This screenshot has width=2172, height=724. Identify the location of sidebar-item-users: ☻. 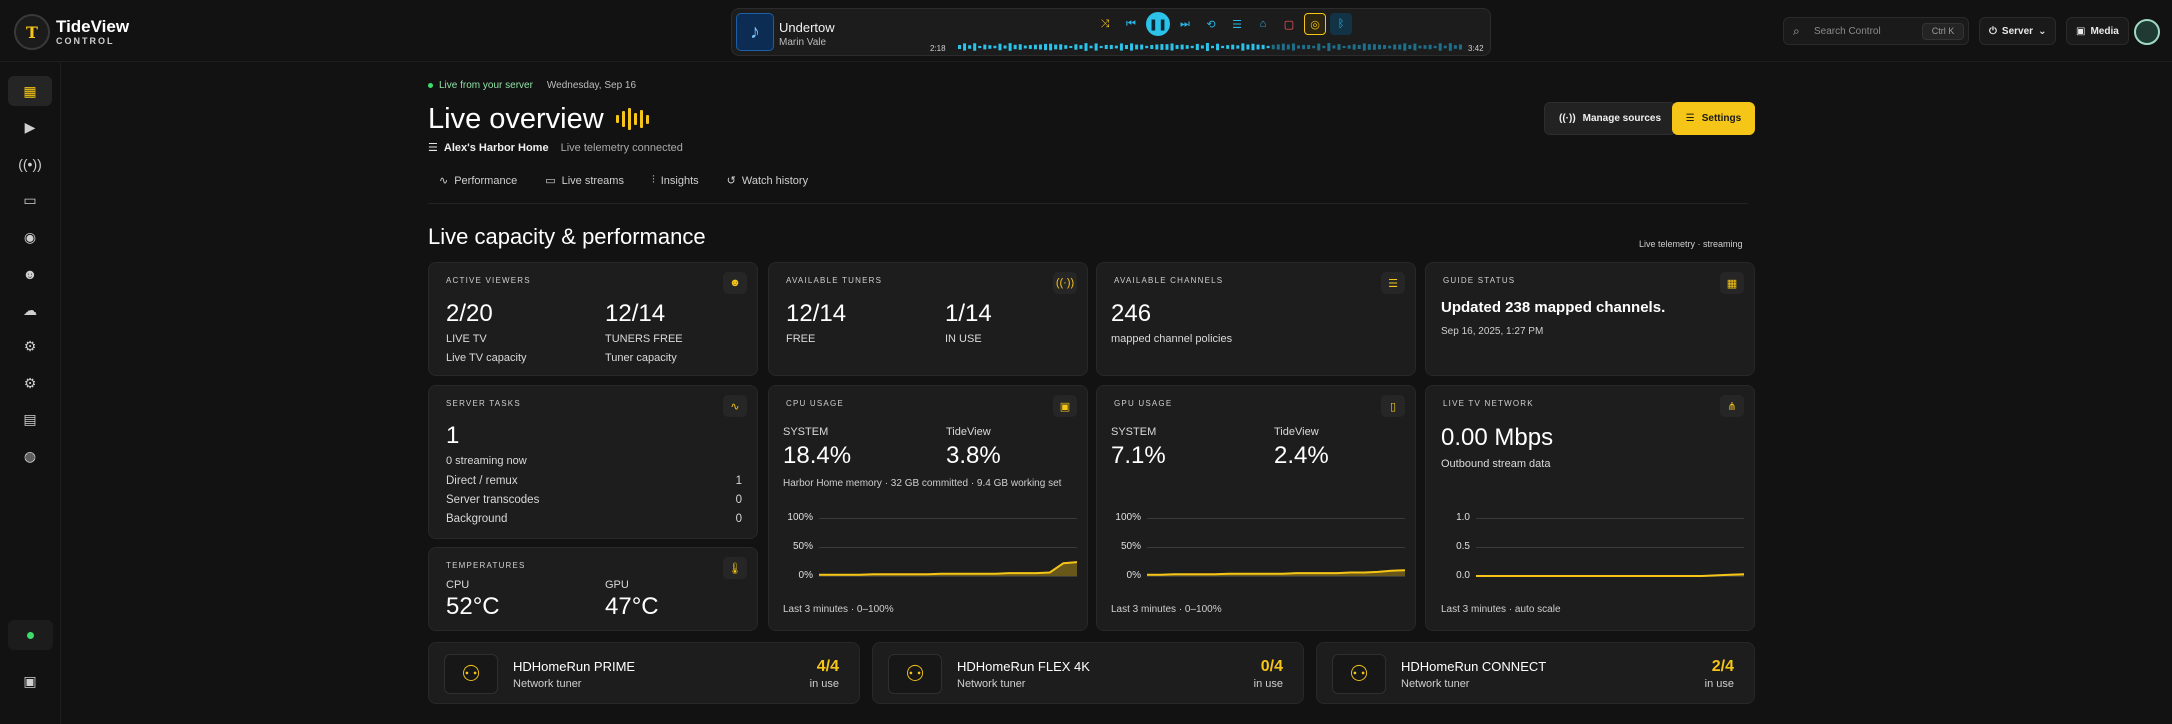
(30, 274).